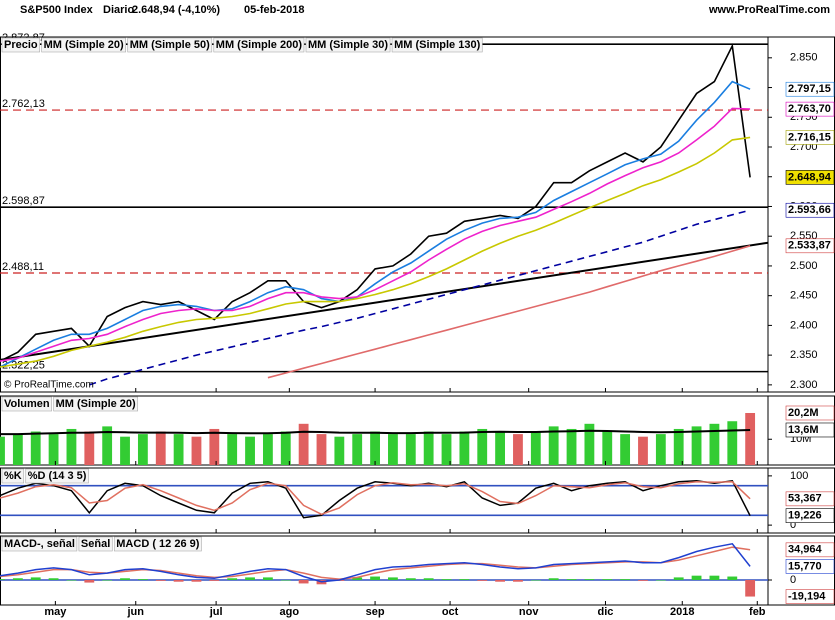 The height and width of the screenshot is (620, 835). Describe the element at coordinates (804, 296) in the screenshot. I see `y-tick-label: 2.450` at that location.